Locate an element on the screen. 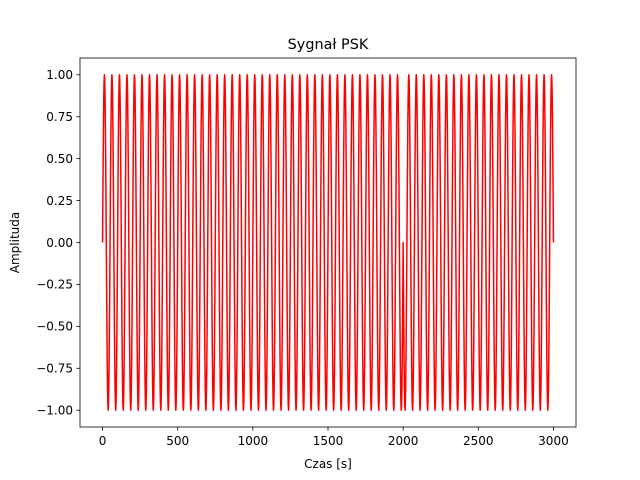 The height and width of the screenshot is (480, 640). x-tick-label: 1000 is located at coordinates (253, 441).